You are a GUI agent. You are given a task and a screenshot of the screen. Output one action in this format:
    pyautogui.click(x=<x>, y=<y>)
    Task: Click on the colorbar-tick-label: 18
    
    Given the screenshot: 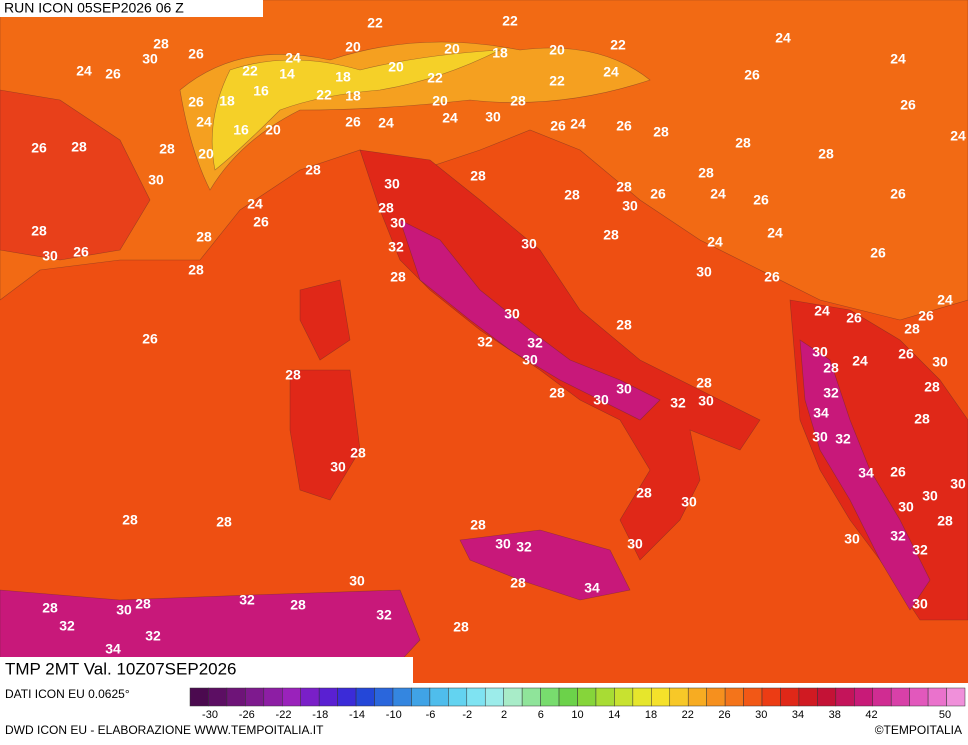 What is the action you would take?
    pyautogui.click(x=651, y=715)
    